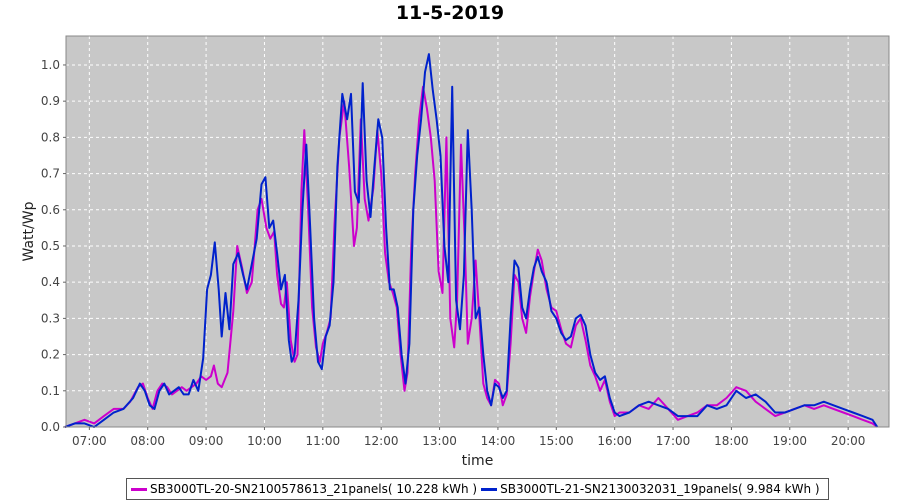 The width and height of the screenshot is (900, 500). Describe the element at coordinates (450, 13) in the screenshot. I see `chart-title: 11-5-2019` at that location.